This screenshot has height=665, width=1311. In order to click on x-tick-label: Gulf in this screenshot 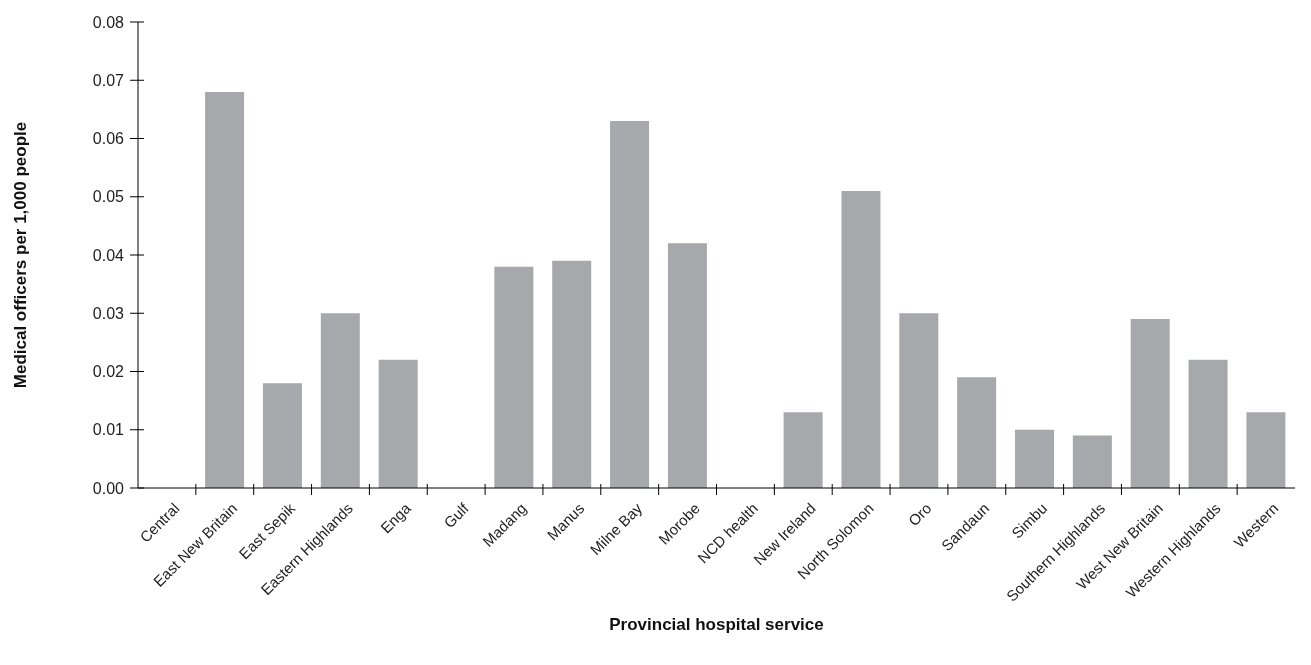, I will do `click(456, 514)`.